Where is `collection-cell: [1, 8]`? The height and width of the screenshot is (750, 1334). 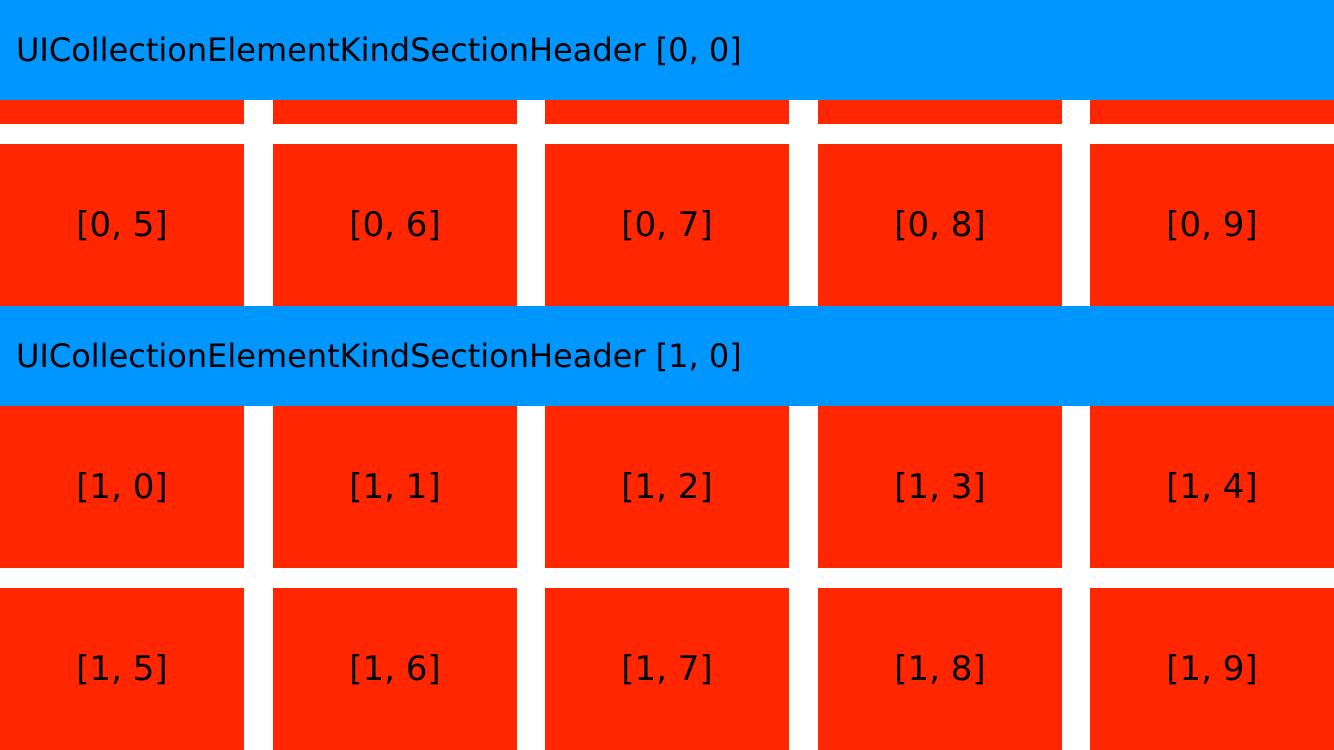 collection-cell: [1, 8] is located at coordinates (940, 669).